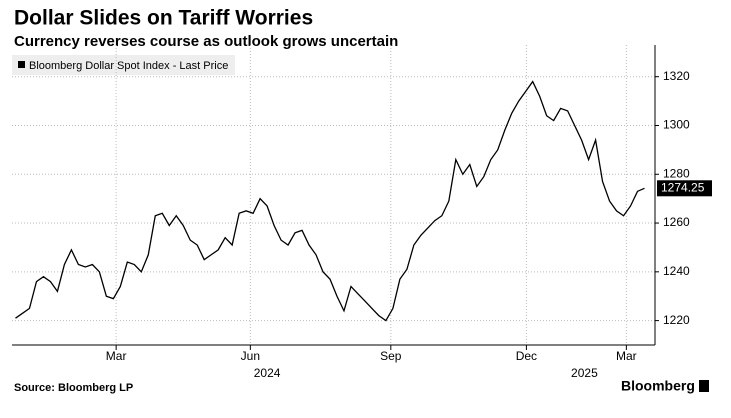 This screenshot has width=731, height=418. Describe the element at coordinates (676, 76) in the screenshot. I see `y-tick-label: 1320` at that location.